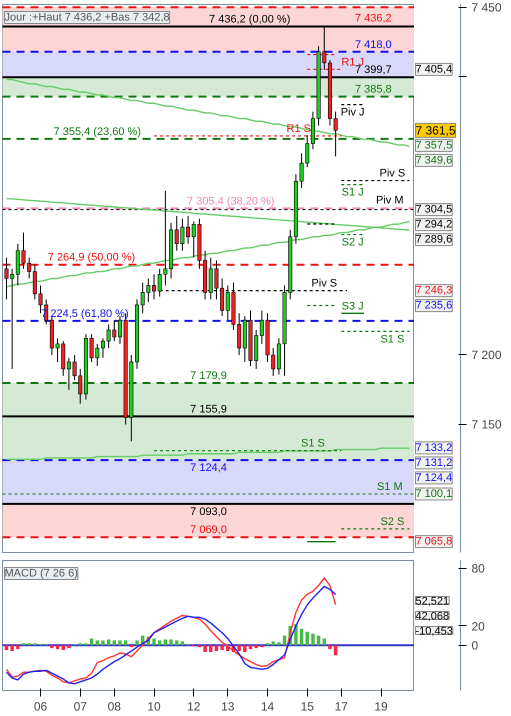  What do you see at coordinates (434, 160) in the screenshot?
I see `annotation: 7 349,6` at bounding box center [434, 160].